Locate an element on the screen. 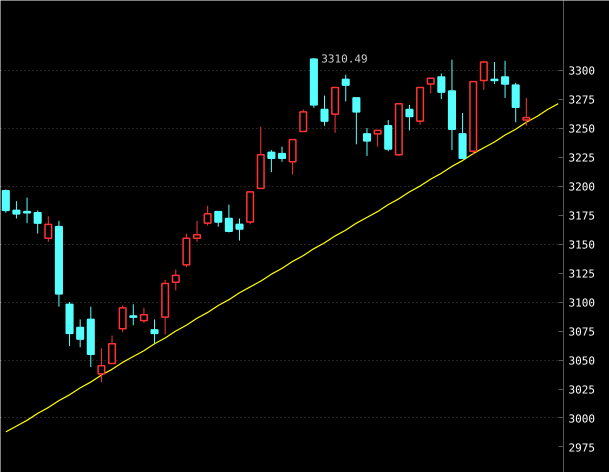 The width and height of the screenshot is (609, 472). y-tick-label: 3025 is located at coordinates (581, 390).